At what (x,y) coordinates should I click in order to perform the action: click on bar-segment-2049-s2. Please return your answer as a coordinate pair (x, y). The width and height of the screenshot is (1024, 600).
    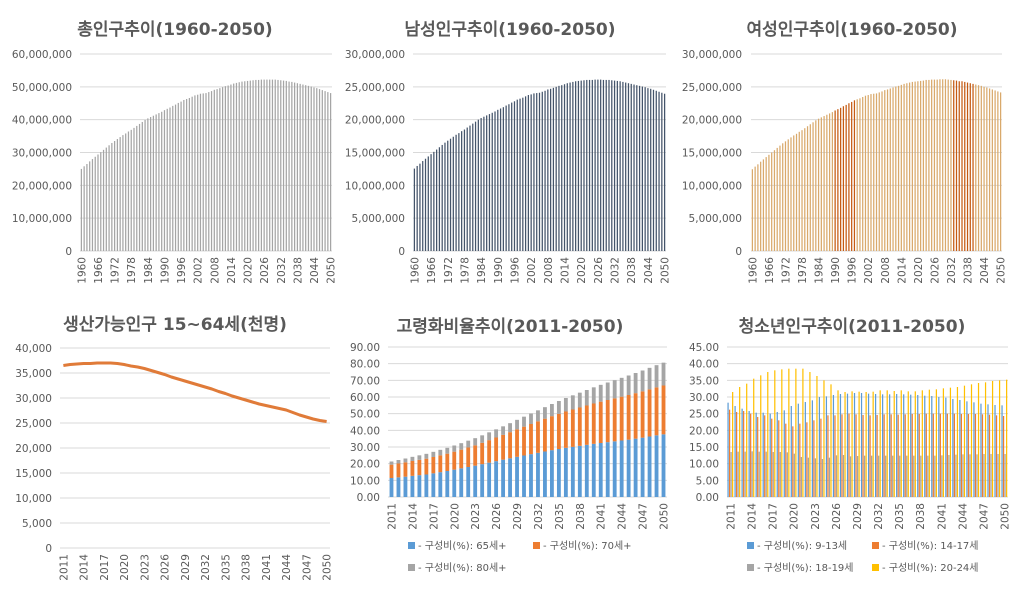
    Looking at the image, I should click on (656, 376).